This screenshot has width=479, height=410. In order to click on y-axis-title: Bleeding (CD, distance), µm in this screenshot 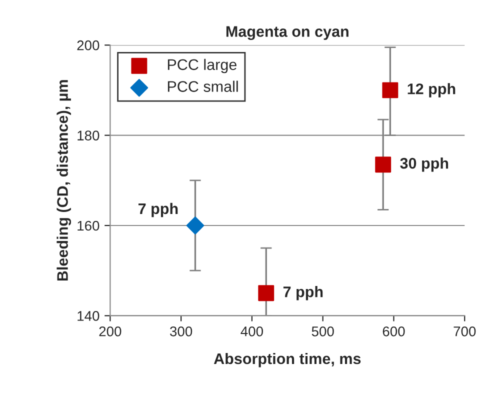, I will do `click(64, 180)`.